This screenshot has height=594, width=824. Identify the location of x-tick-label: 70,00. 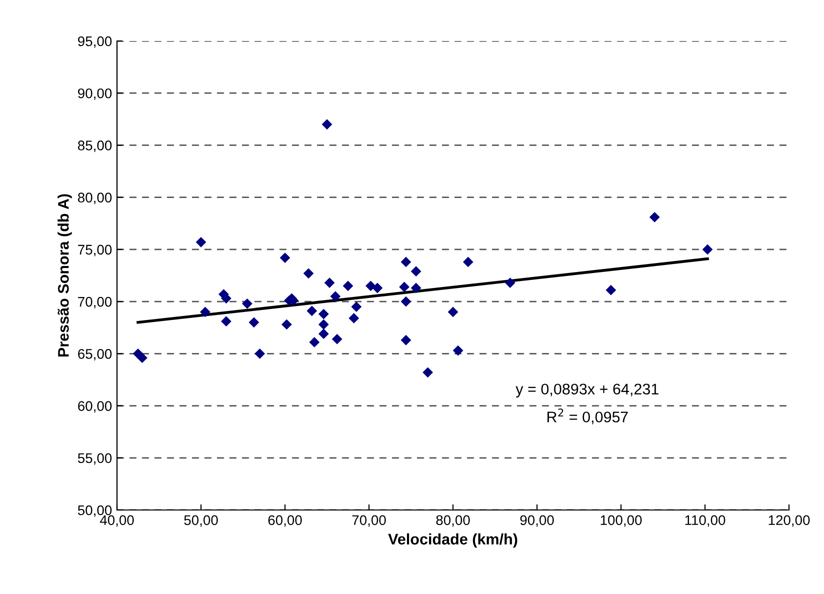
(369, 521).